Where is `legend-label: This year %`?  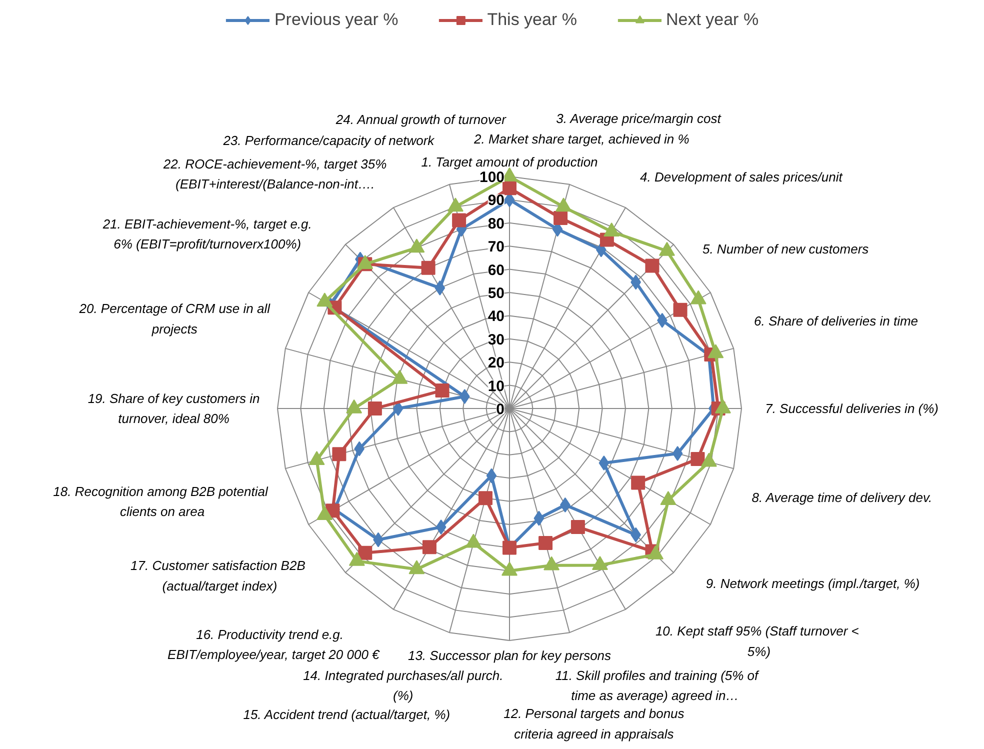
legend-label: This year % is located at coordinates (532, 20).